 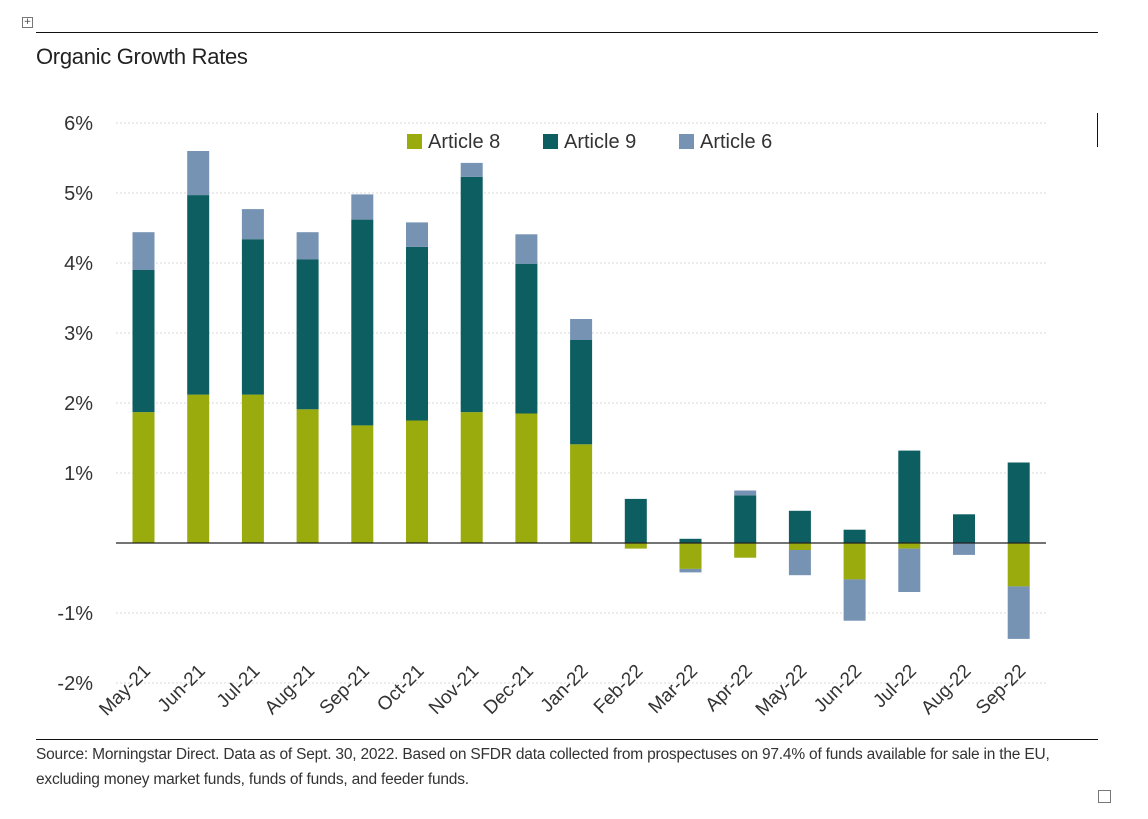 I want to click on move-cross-icon: +, so click(x=27, y=22).